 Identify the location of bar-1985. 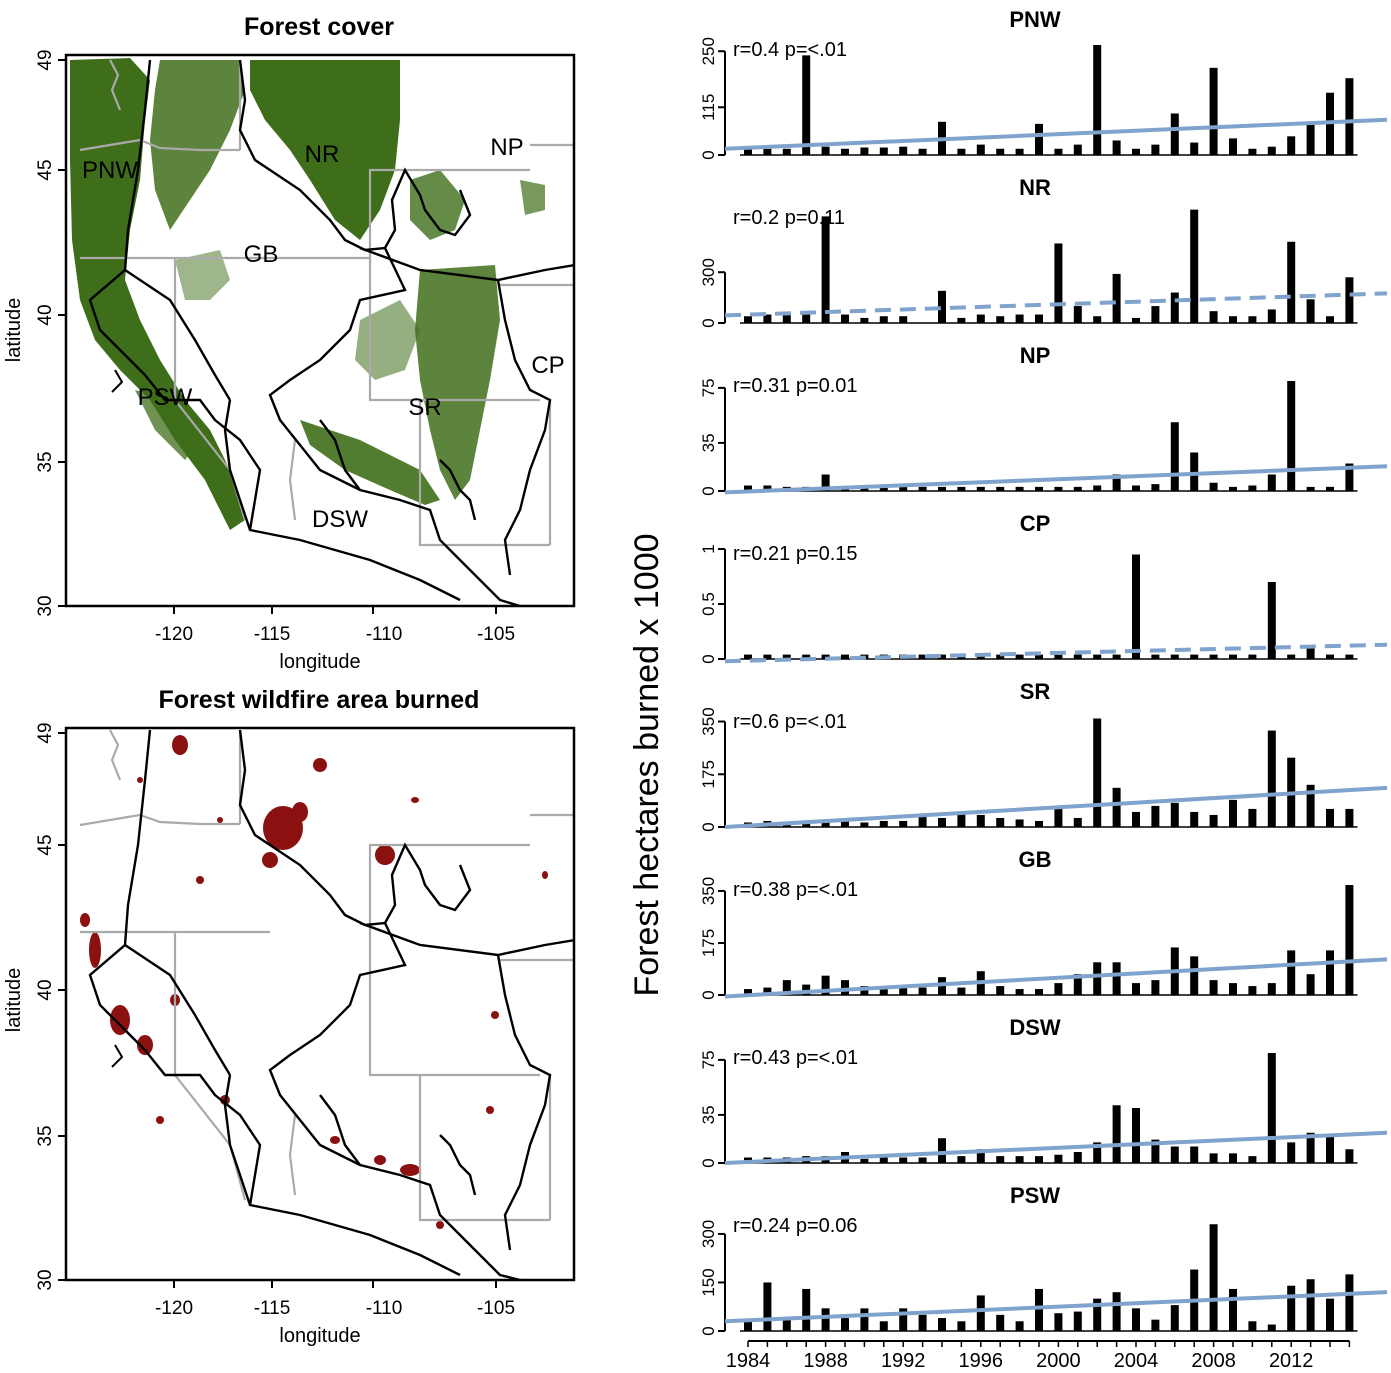
(767, 991).